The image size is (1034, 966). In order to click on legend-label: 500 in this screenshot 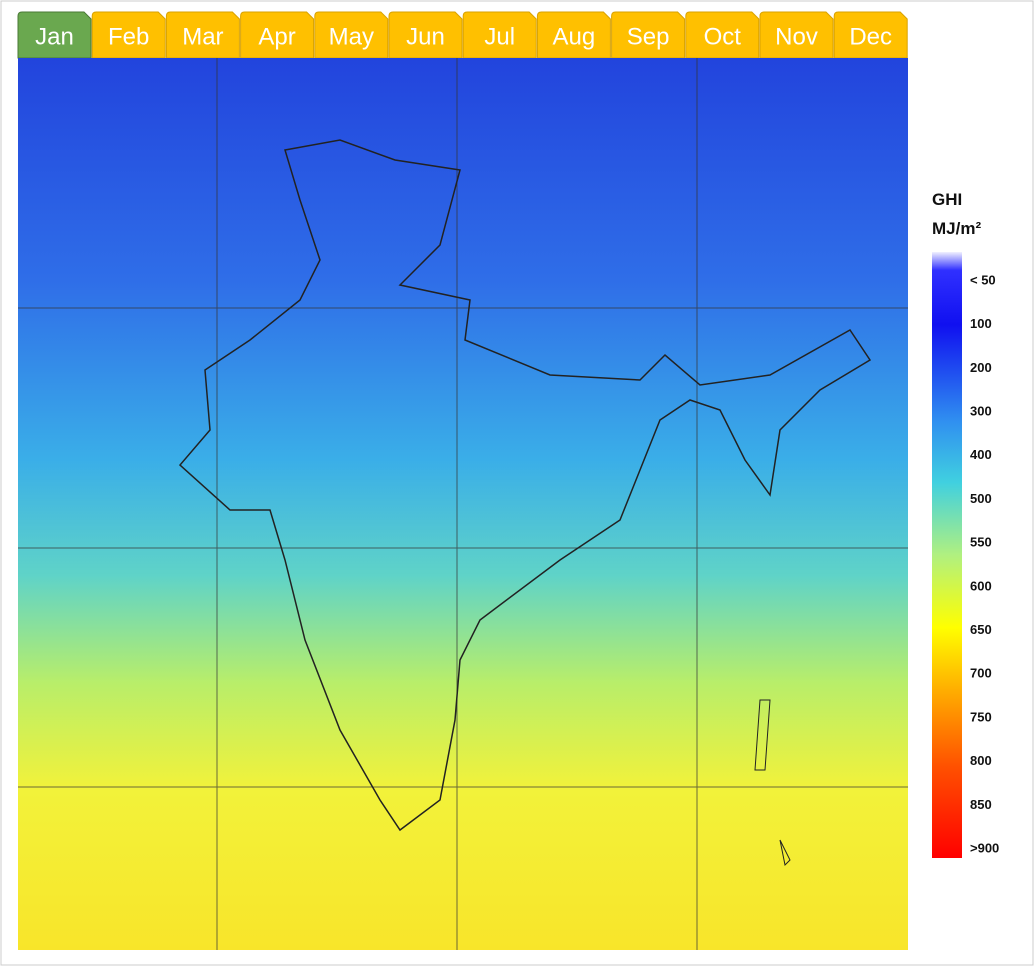, I will do `click(981, 498)`.